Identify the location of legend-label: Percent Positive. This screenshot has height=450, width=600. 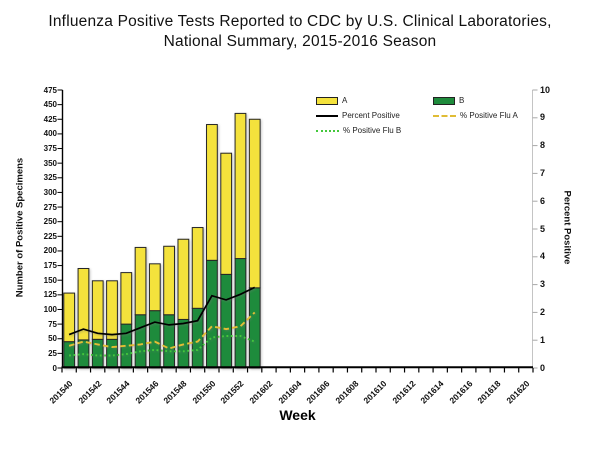
(371, 115).